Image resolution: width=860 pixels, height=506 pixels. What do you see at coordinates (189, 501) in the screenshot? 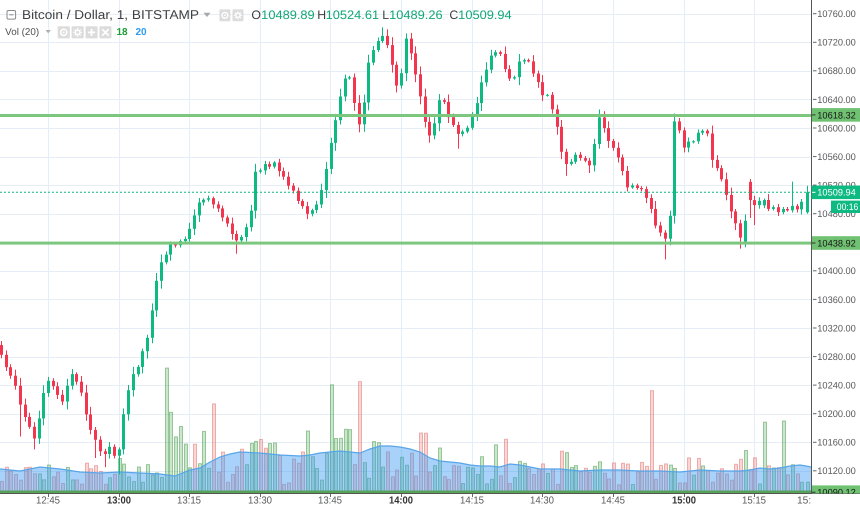
I see `svg-text: 13:15` at bounding box center [189, 501].